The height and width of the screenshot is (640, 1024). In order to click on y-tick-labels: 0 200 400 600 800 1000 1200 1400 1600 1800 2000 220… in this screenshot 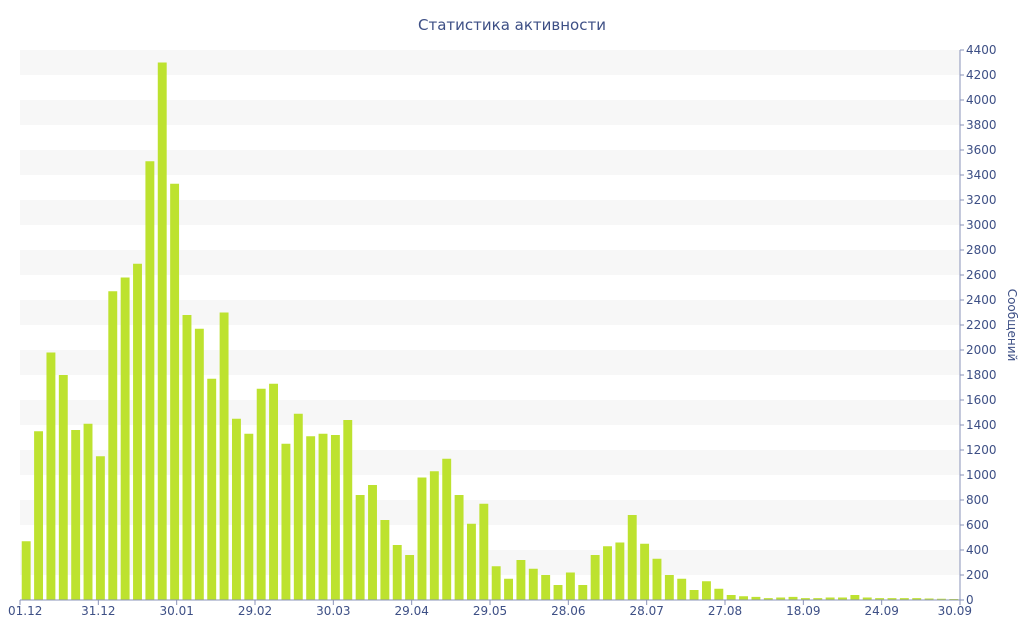, I will do `click(978, 325)`.